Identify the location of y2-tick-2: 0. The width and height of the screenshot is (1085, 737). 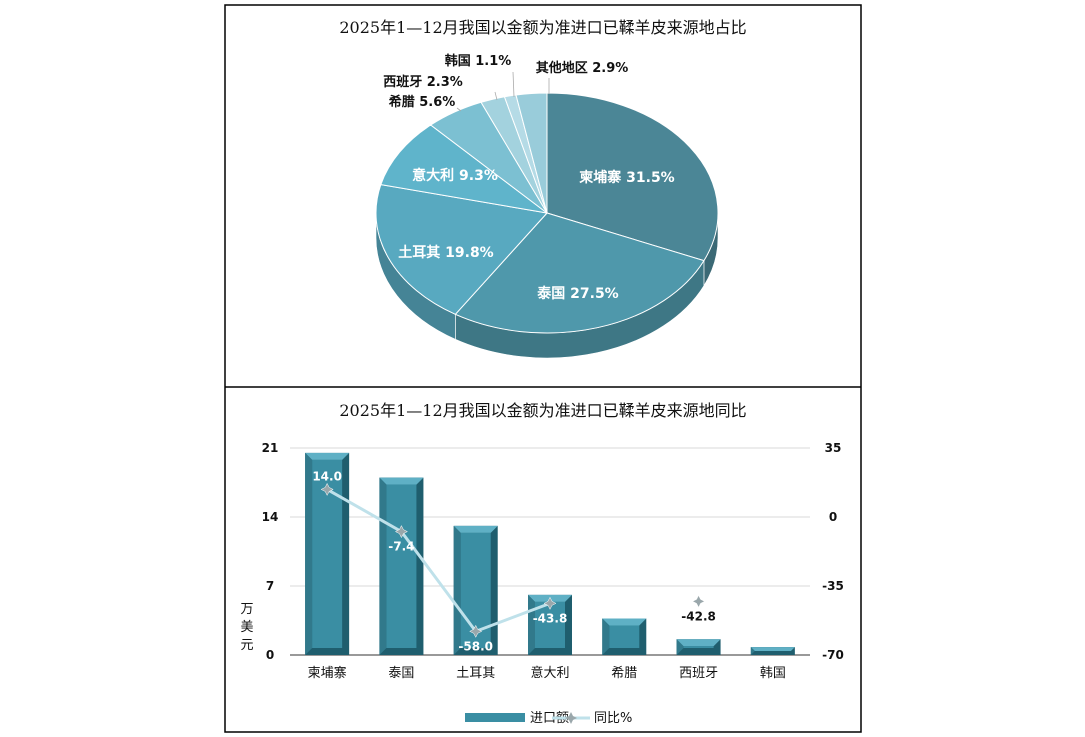
(833, 517).